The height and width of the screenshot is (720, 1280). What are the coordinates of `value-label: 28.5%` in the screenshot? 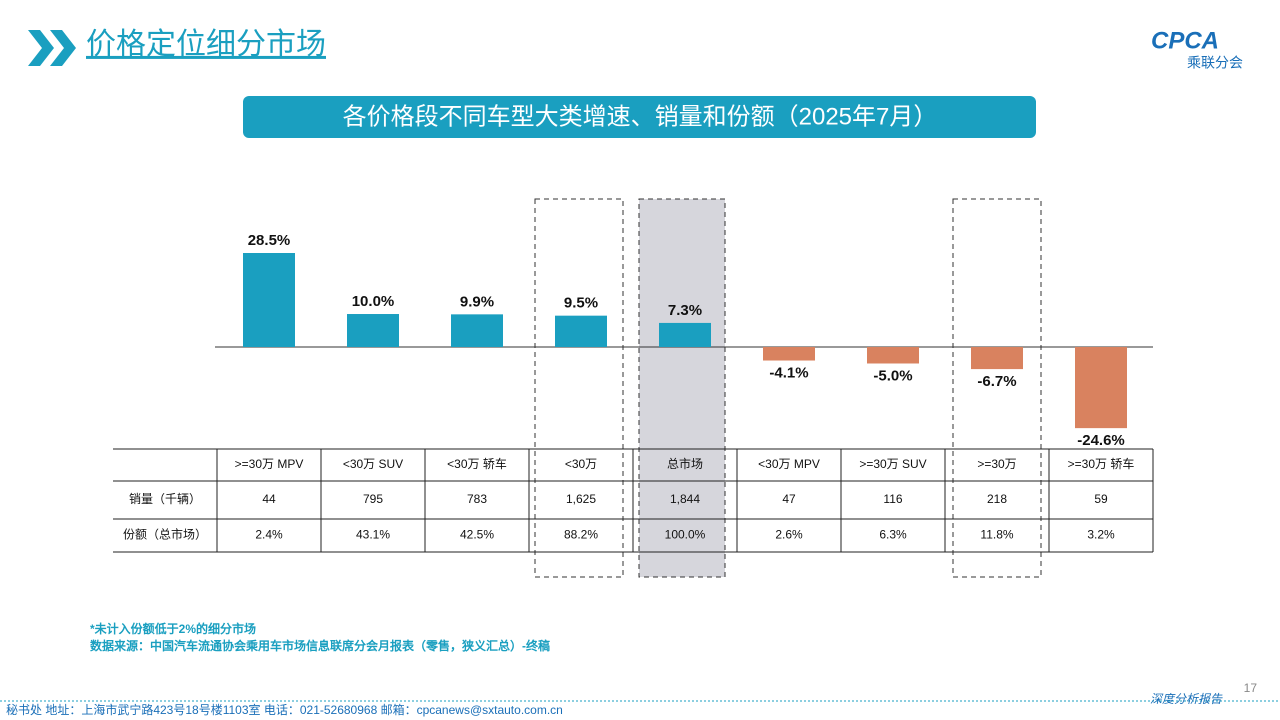 It's located at (269, 240).